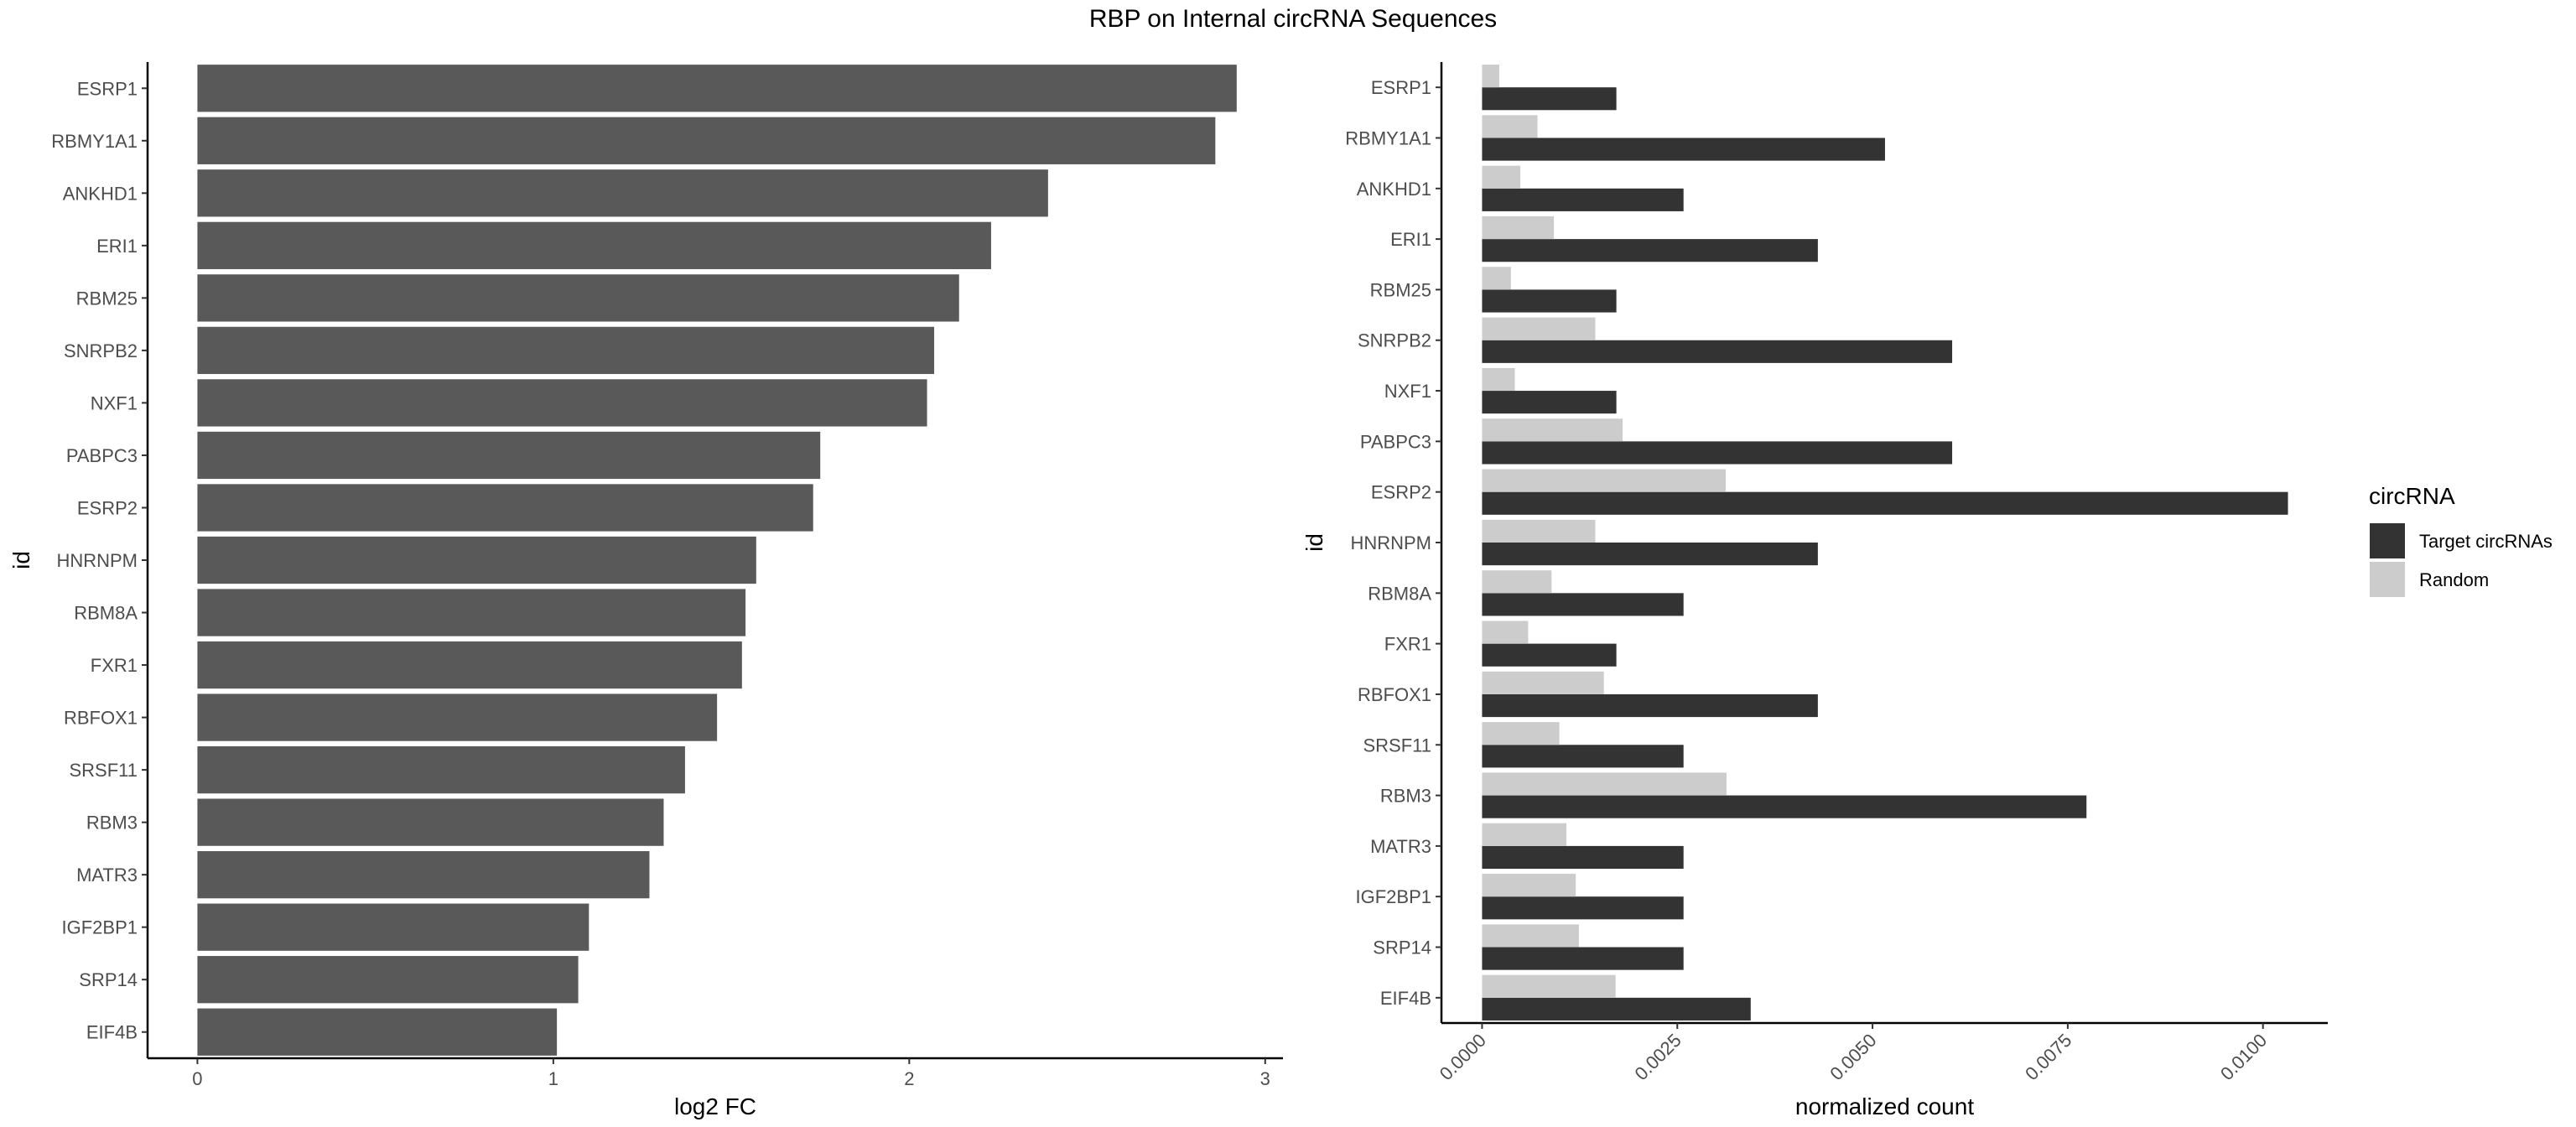 The width and height of the screenshot is (2576, 1127). Describe the element at coordinates (1583, 756) in the screenshot. I see `bar-target-circrnas-srsf11` at that location.